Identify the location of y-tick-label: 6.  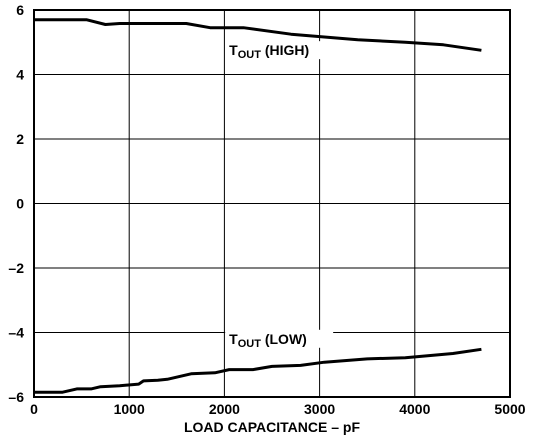
(20, 10).